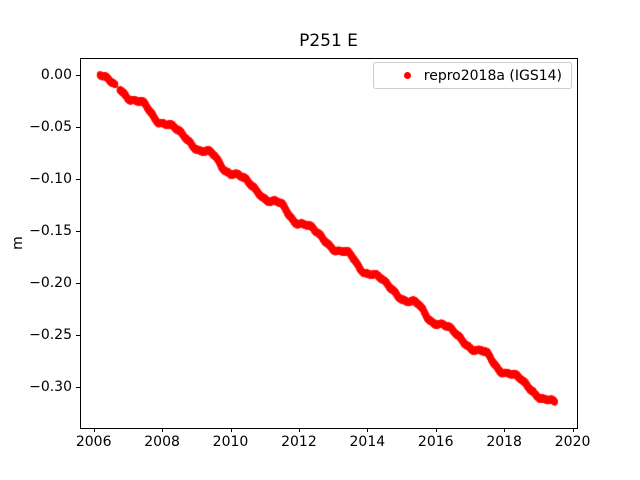  What do you see at coordinates (50, 335) in the screenshot?
I see `y-tick-label: −0.25` at bounding box center [50, 335].